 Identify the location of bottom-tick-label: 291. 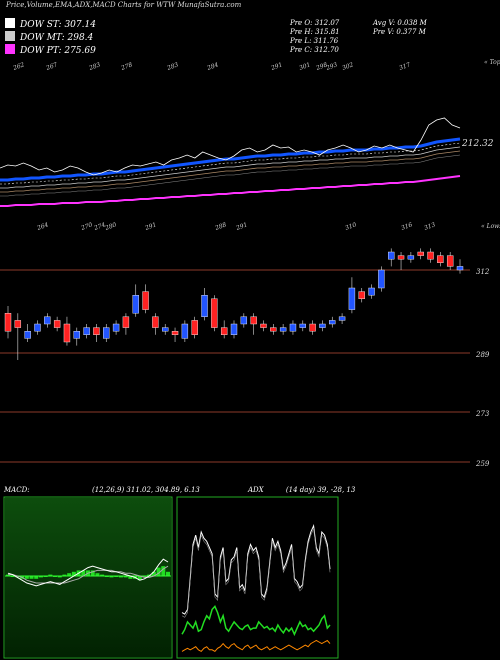
(150, 226).